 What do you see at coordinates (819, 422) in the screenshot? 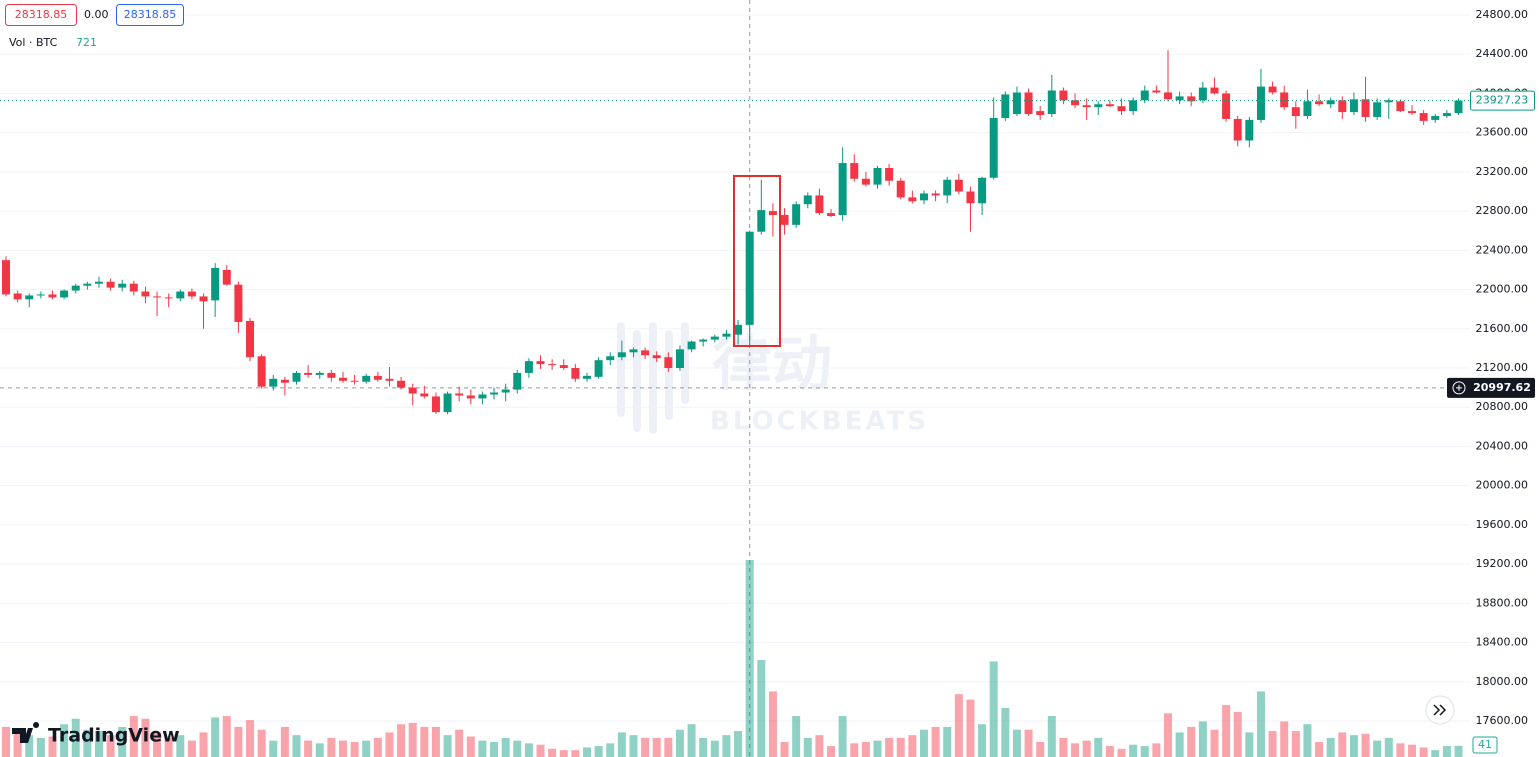
I see `watermark-en: BLOCKBEATS` at bounding box center [819, 422].